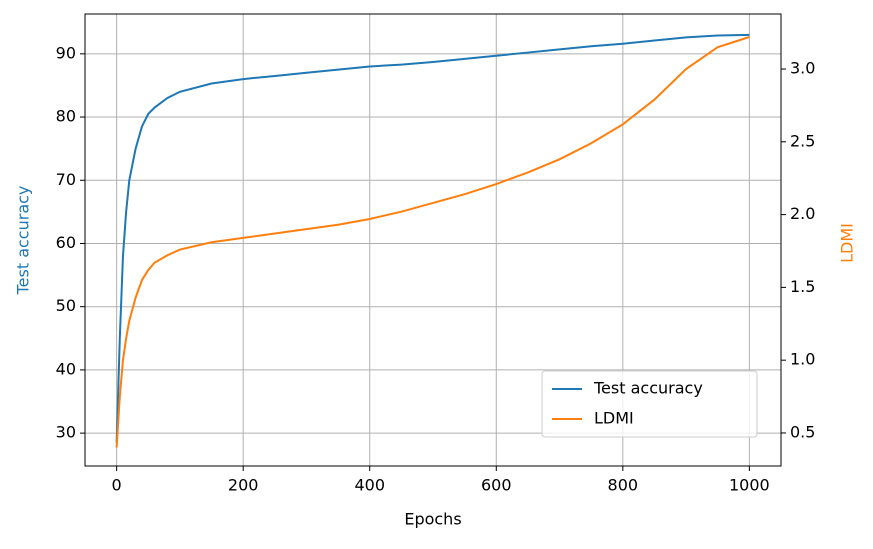 The height and width of the screenshot is (549, 873). What do you see at coordinates (614, 418) in the screenshot?
I see `legend-label: LDMI` at bounding box center [614, 418].